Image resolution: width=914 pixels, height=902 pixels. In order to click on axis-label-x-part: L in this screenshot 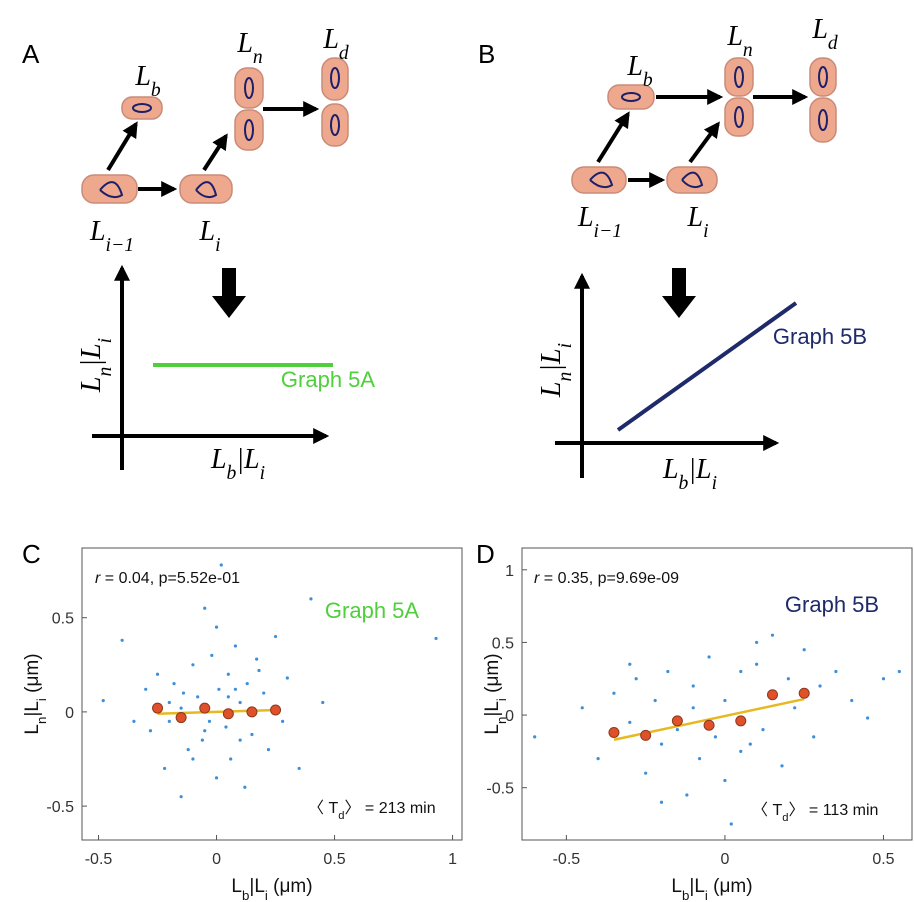, I will do `click(670, 469)`.